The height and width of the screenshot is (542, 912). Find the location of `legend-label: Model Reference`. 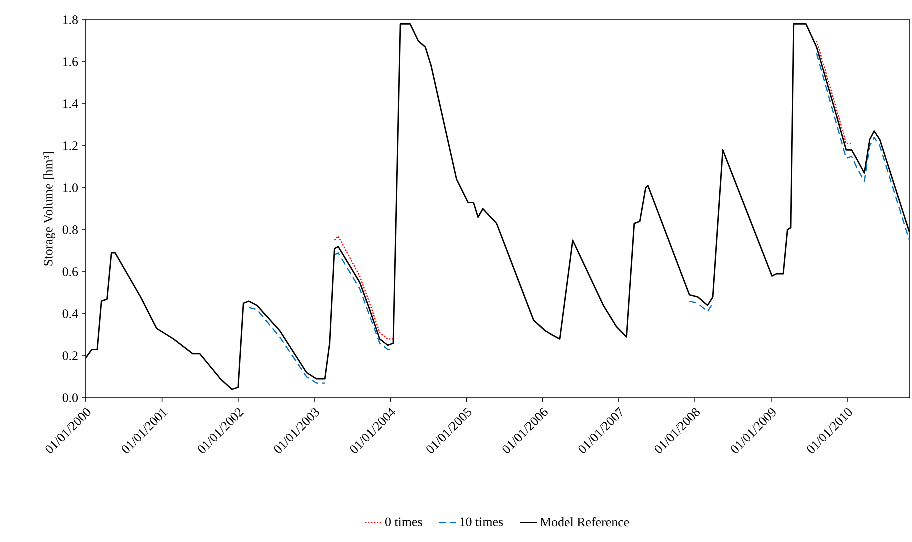

legend-label: Model Reference is located at coordinates (585, 522).